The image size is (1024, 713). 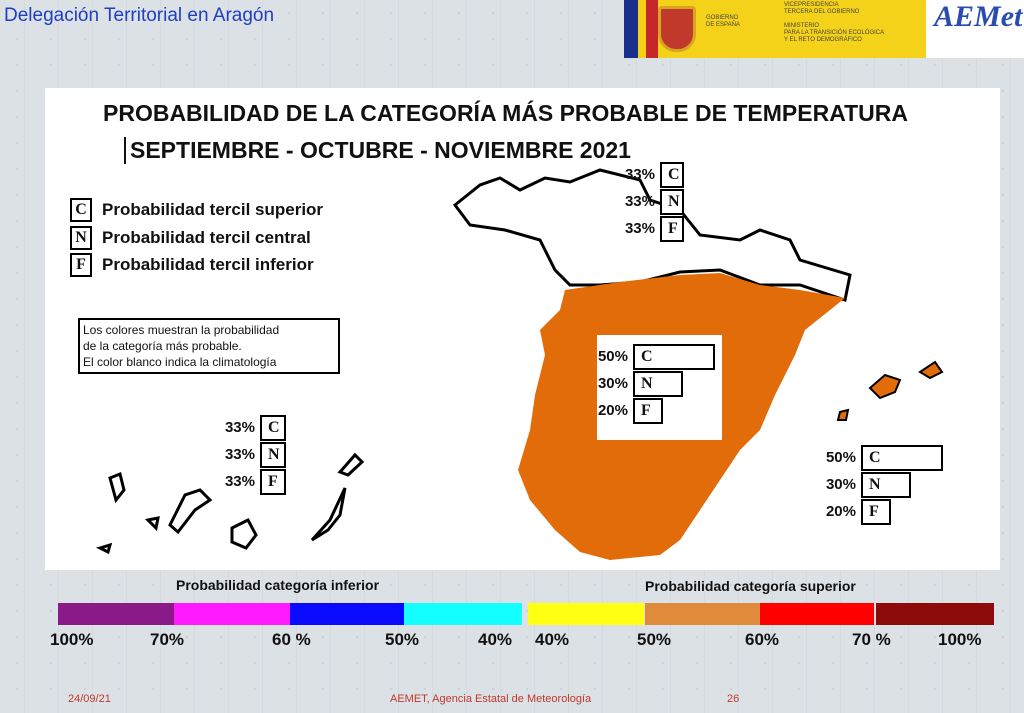 I want to click on north-probability-group: 33% C 33% N 33% F, so click(x=652, y=201).